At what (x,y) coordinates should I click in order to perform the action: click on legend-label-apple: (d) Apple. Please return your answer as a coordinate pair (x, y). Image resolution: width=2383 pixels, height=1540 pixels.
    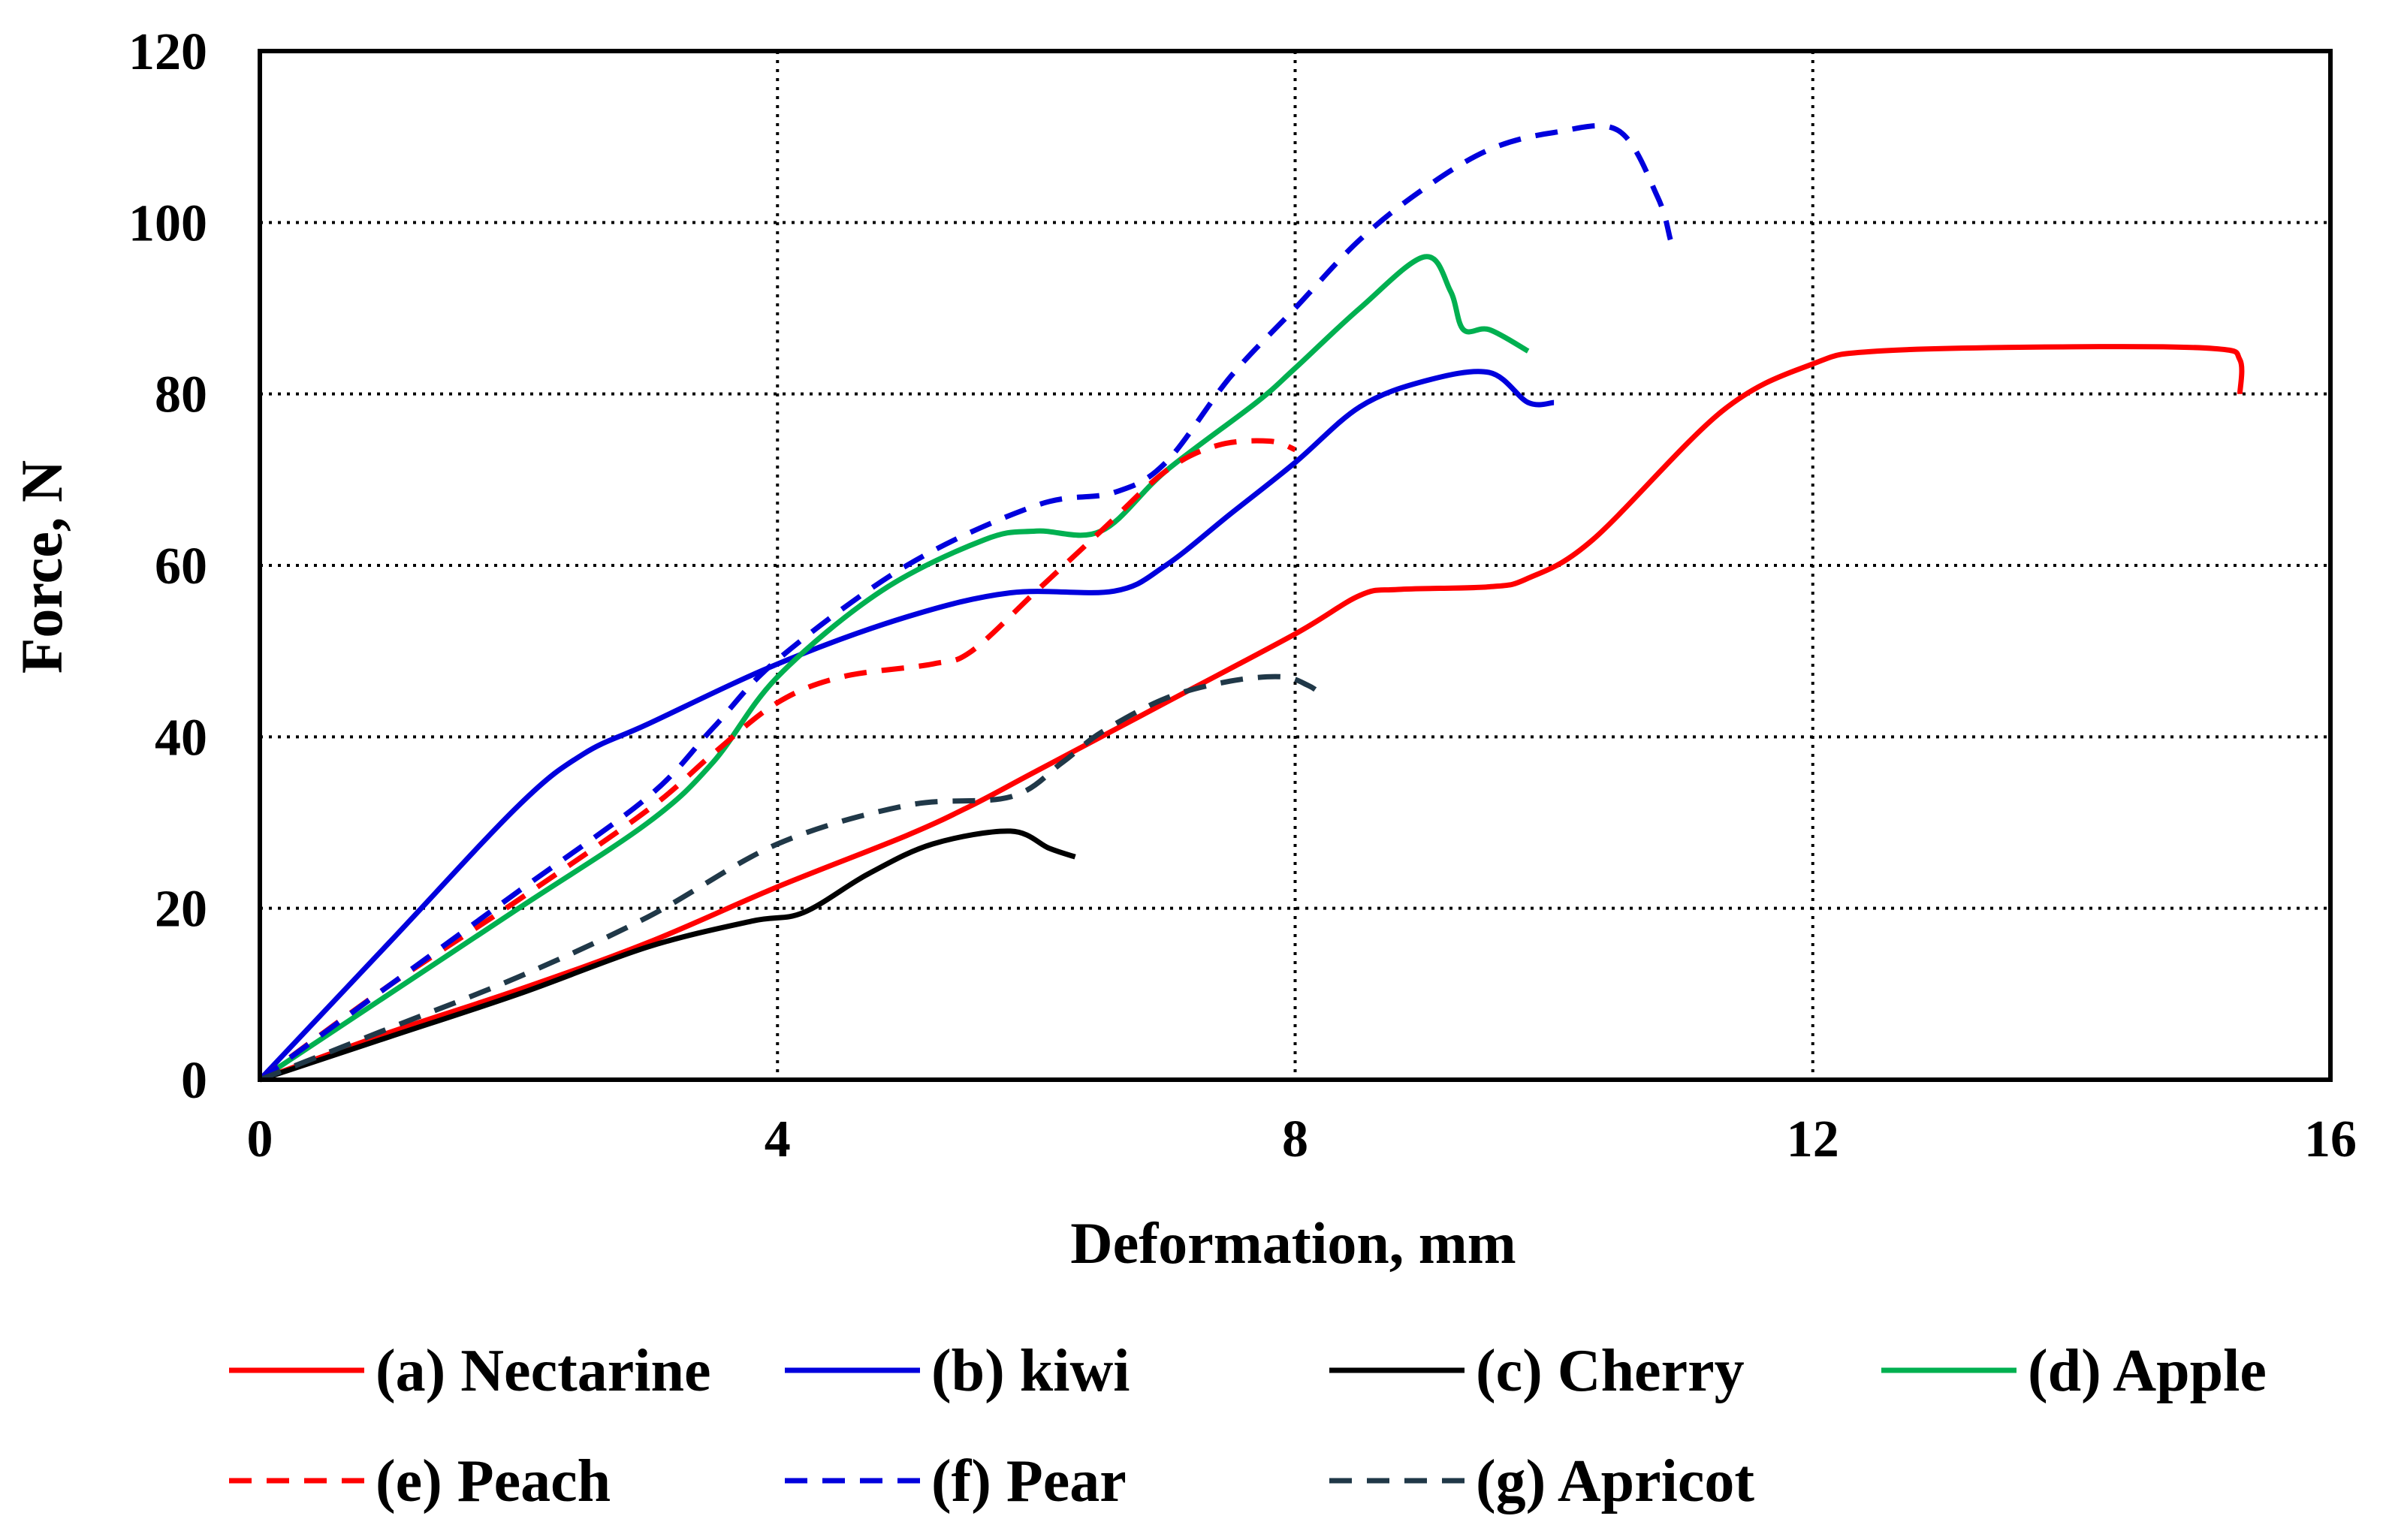
    Looking at the image, I should click on (2147, 1371).